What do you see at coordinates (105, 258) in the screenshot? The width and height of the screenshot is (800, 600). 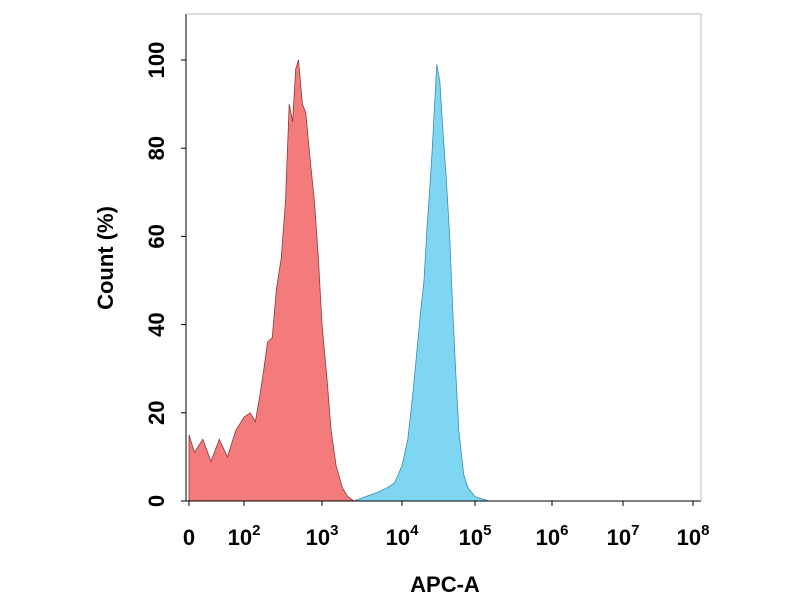 I see `y-axis-title: Count (%)` at bounding box center [105, 258].